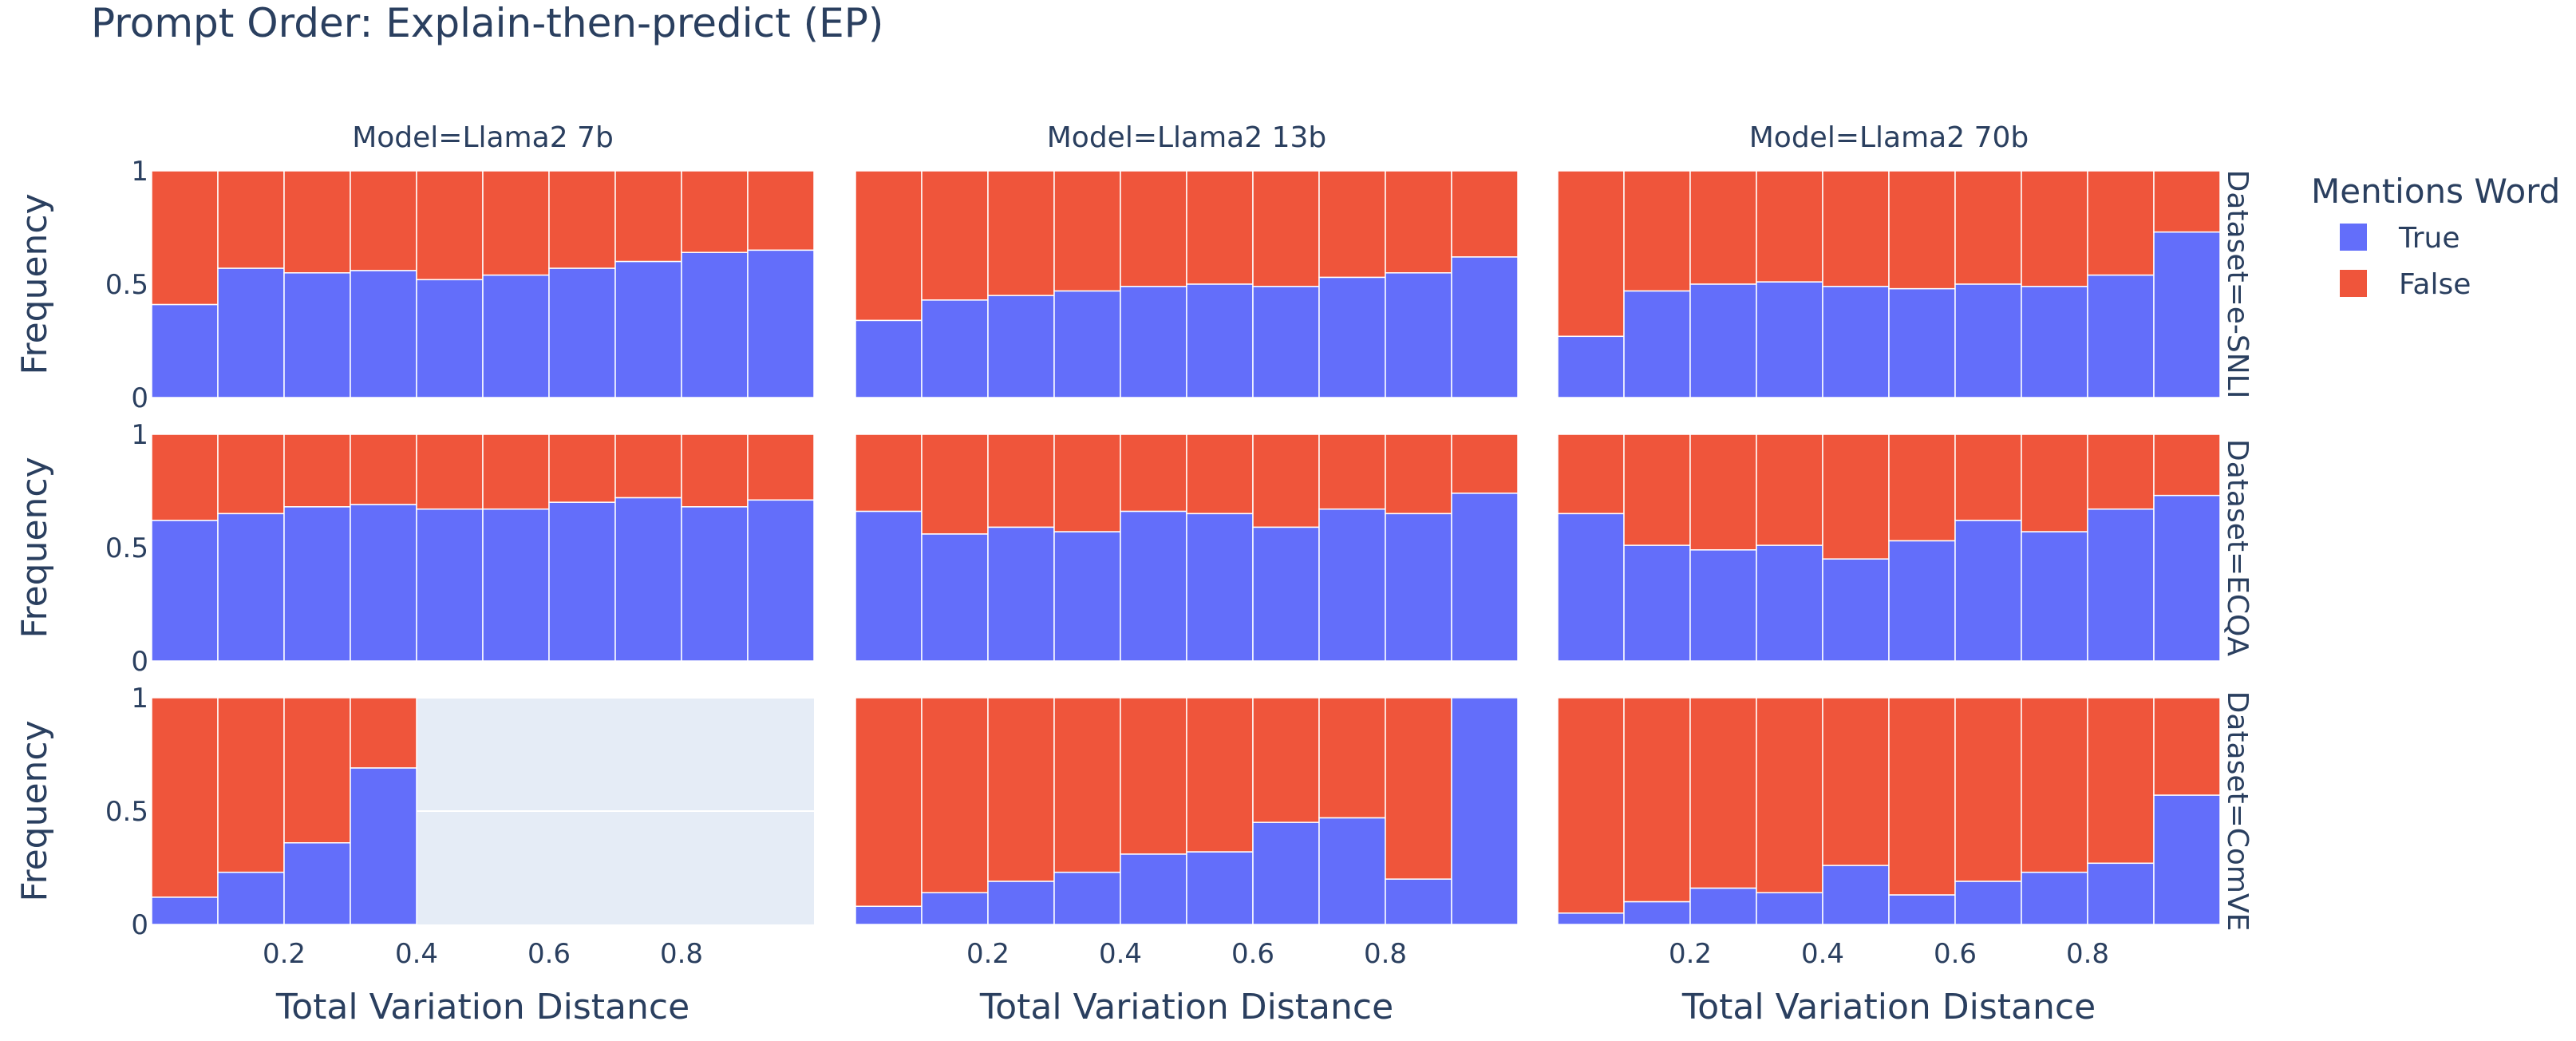 This screenshot has width=2576, height=1041. Describe the element at coordinates (2399, 239) in the screenshot. I see `legend-item-true: True` at that location.